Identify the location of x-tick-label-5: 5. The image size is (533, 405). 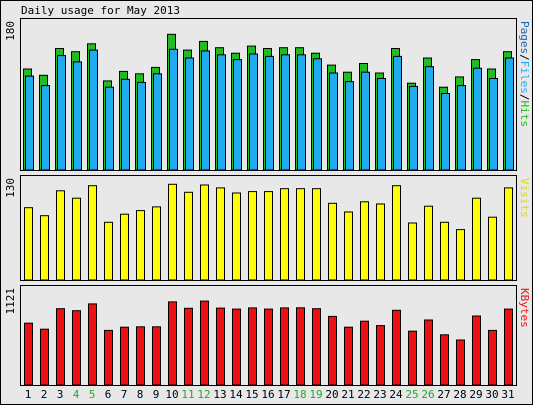
(92, 394).